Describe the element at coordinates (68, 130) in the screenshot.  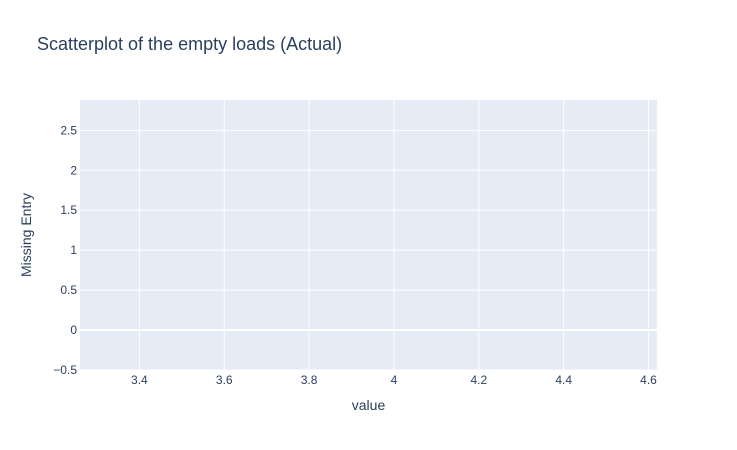
I see `y-tick-label: 2.5` at that location.